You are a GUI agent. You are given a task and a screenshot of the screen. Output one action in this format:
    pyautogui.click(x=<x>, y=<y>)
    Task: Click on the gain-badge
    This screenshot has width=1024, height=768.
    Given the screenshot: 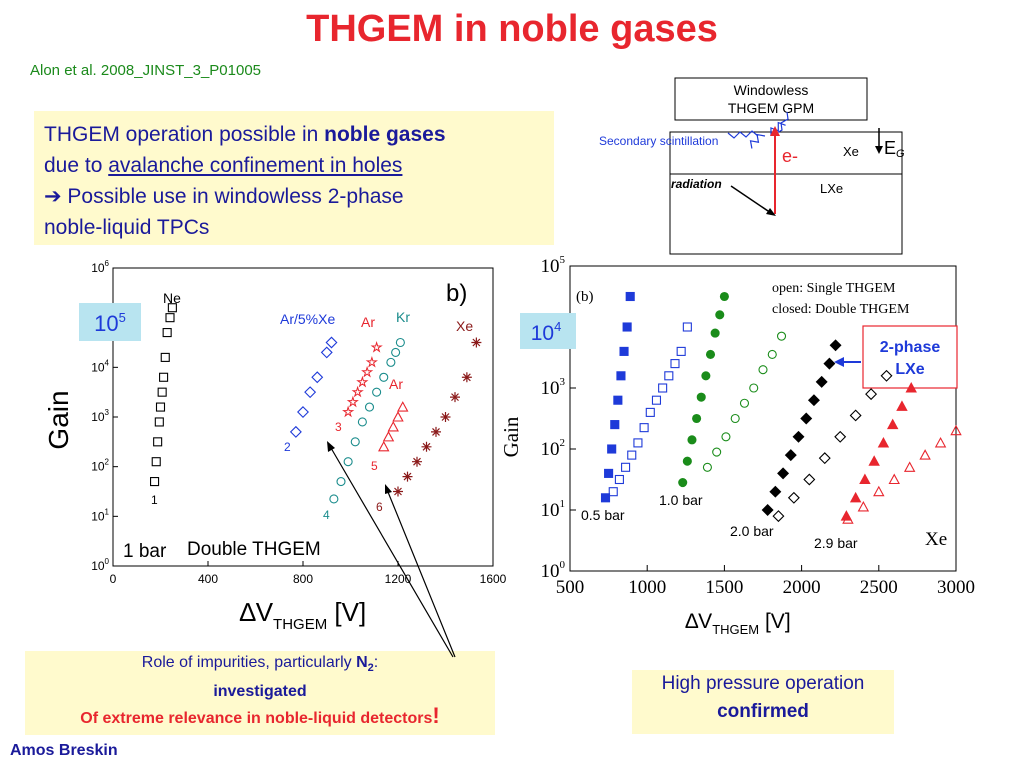 What is the action you would take?
    pyautogui.click(x=110, y=322)
    